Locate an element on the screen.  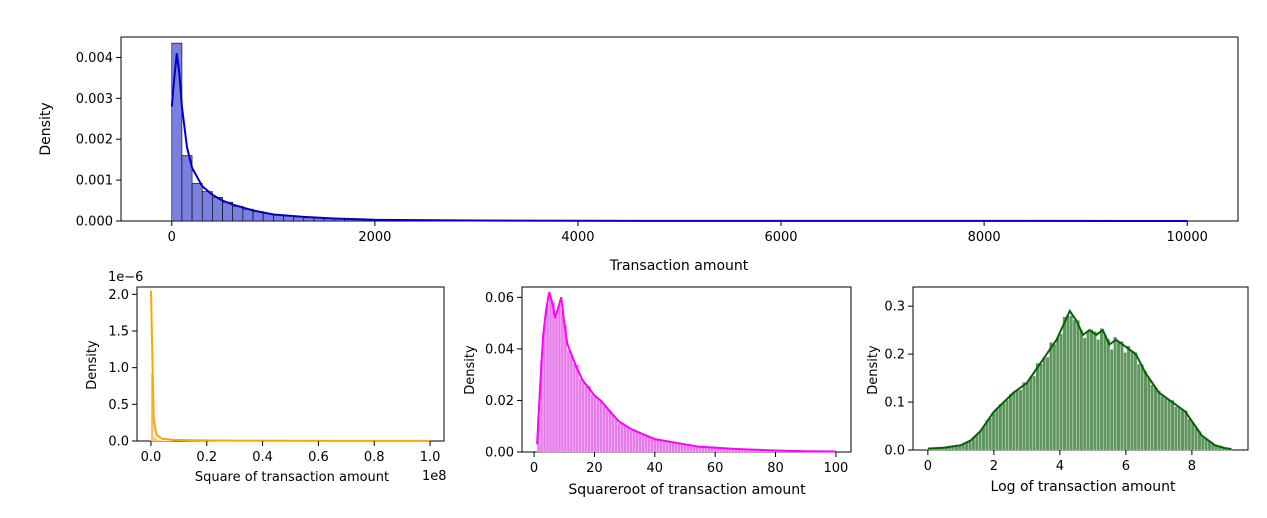
chart-1-ytick-label: 0.001 is located at coordinates (94, 181).